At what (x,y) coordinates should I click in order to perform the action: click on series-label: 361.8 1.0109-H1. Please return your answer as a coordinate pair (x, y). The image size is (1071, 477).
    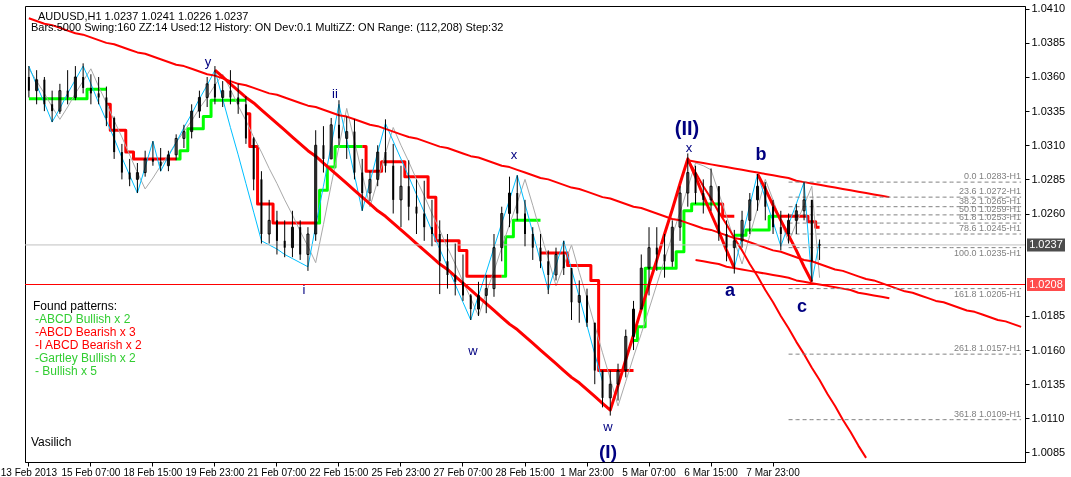
    Looking at the image, I should click on (988, 413).